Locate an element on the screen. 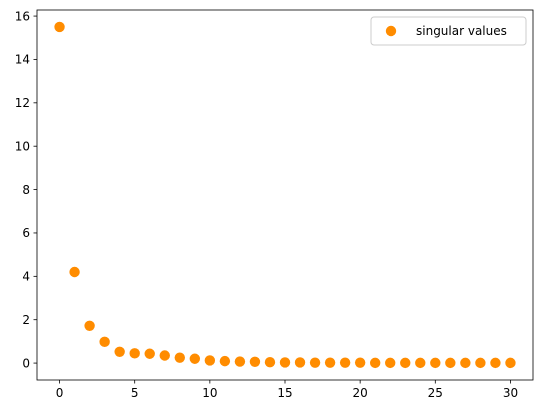 This screenshot has height=413, width=543. y-tick-label: 10 is located at coordinates (22, 146).